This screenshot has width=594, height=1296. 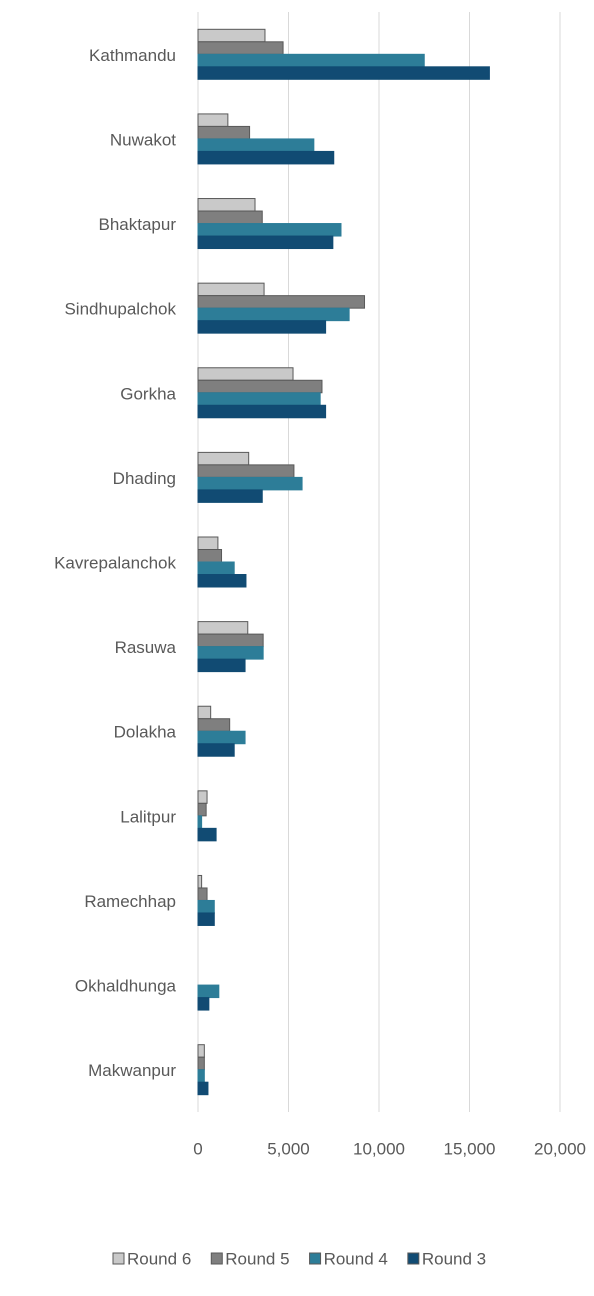 I want to click on legend-label: Round 3, so click(x=454, y=1258).